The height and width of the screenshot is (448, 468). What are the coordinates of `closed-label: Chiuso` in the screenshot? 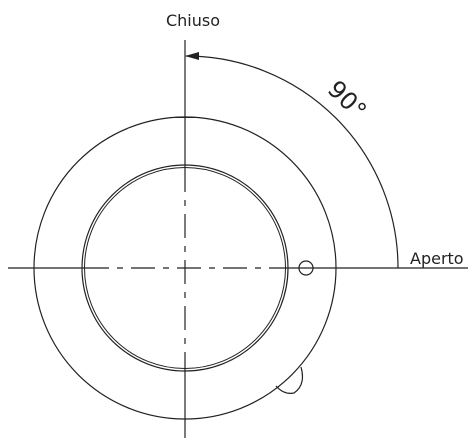 It's located at (193, 20).